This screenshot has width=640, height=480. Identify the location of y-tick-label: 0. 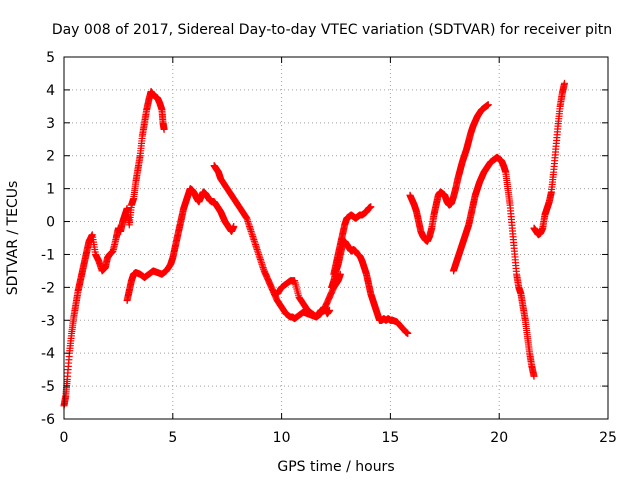
(50, 223).